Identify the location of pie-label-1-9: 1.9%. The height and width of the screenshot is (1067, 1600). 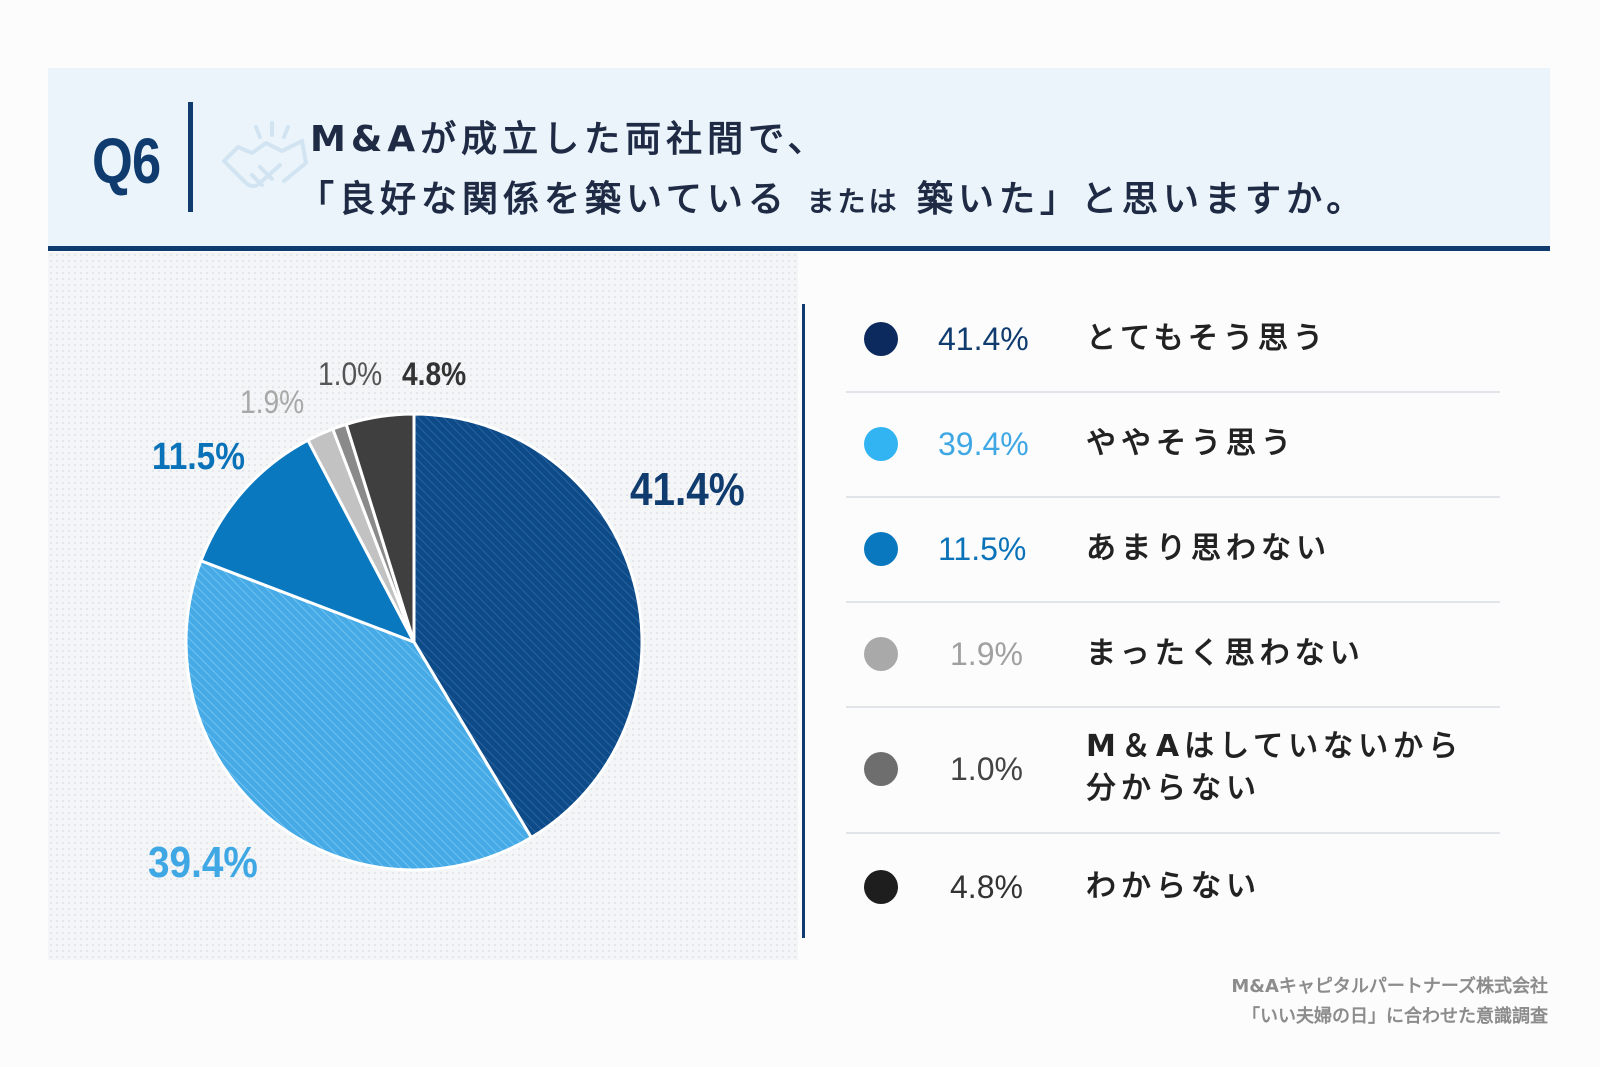
(272, 402).